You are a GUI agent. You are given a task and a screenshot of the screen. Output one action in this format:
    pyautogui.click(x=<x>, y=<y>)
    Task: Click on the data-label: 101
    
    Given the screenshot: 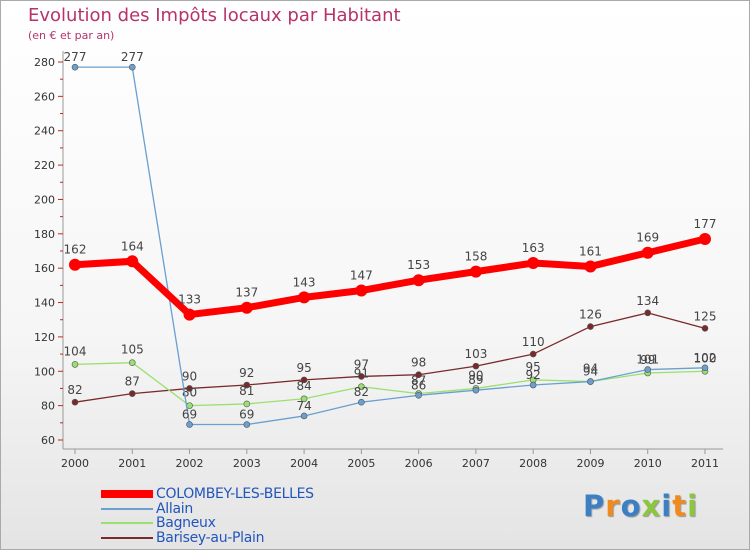 What is the action you would take?
    pyautogui.click(x=647, y=360)
    